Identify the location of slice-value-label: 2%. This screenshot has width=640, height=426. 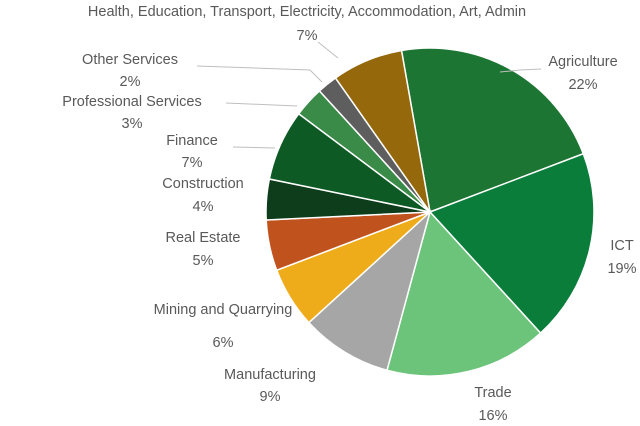
(130, 82).